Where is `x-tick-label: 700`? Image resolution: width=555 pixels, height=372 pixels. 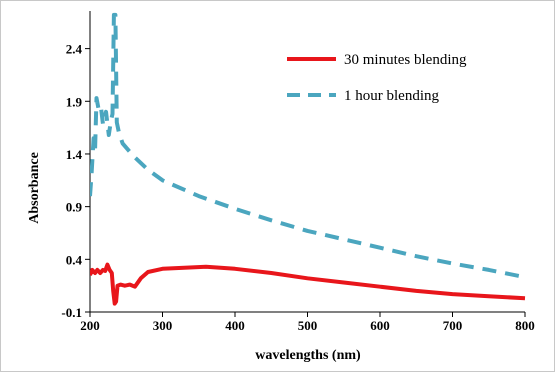 x-tick-label: 700 is located at coordinates (453, 325).